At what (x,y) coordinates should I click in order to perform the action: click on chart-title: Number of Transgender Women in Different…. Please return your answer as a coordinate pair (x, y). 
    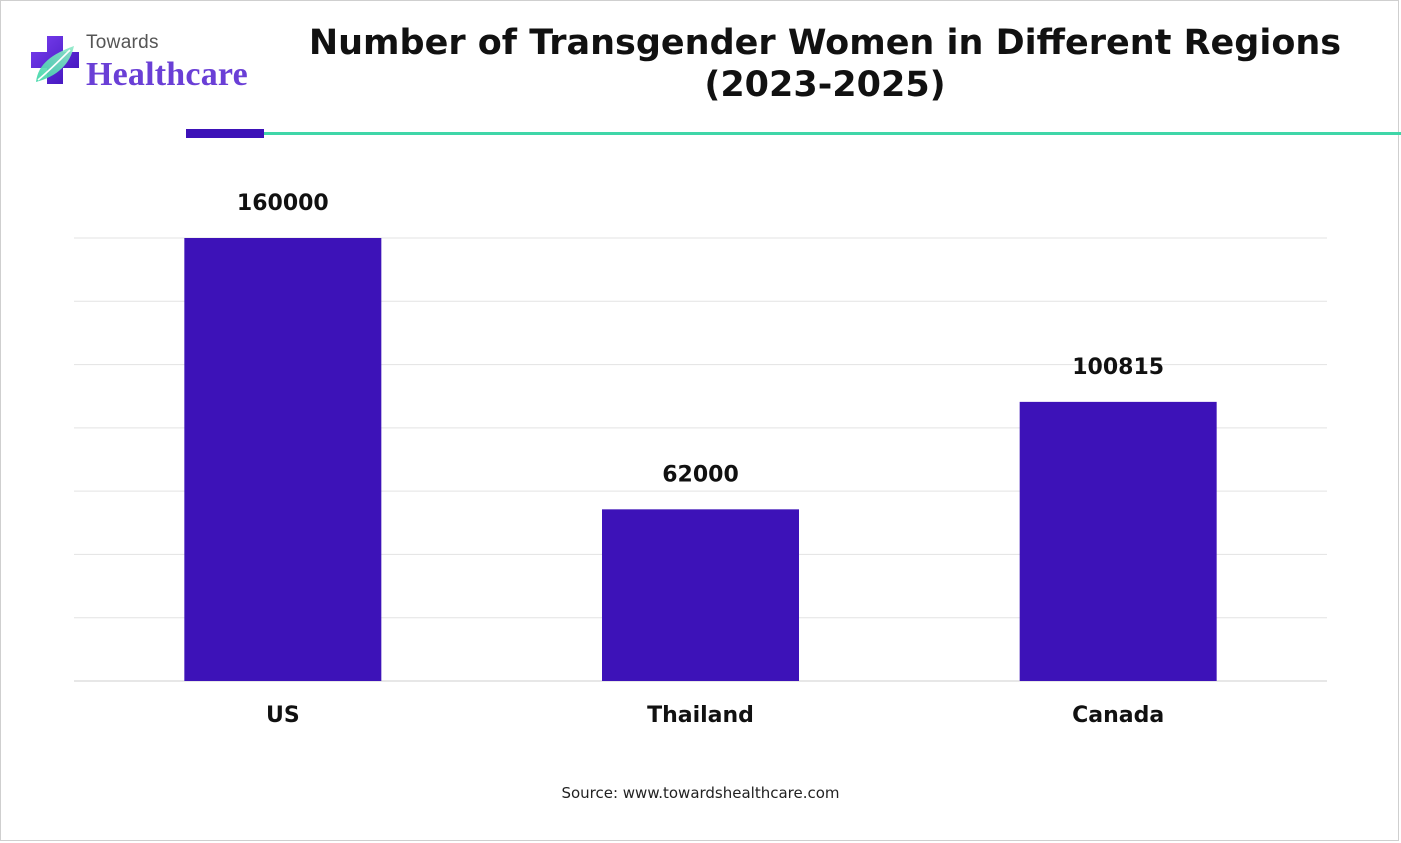
    Looking at the image, I should click on (825, 64).